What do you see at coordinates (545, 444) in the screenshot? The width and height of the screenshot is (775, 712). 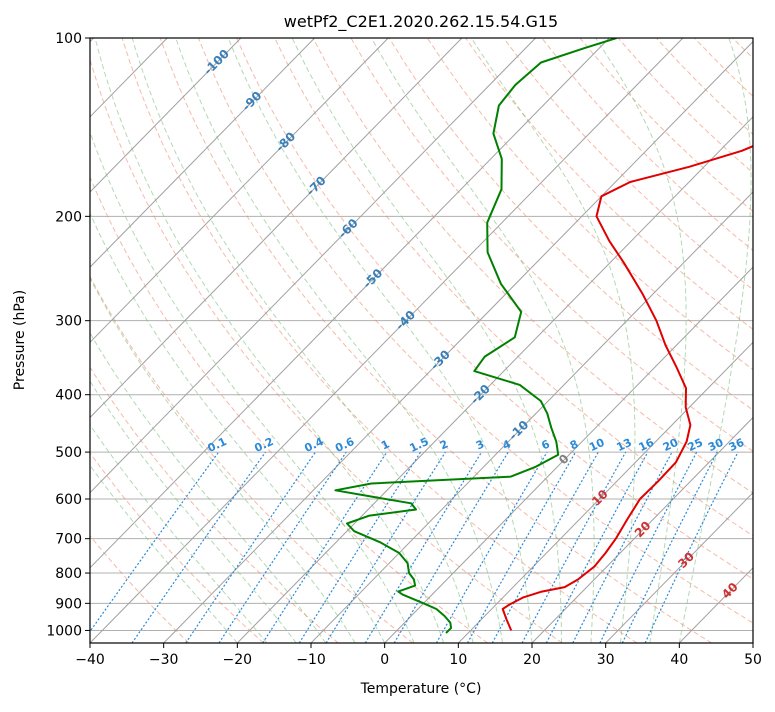 I see `mixing-ratio-label: 6` at bounding box center [545, 444].